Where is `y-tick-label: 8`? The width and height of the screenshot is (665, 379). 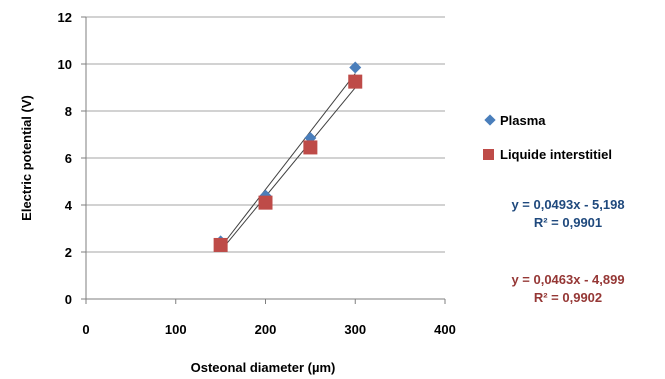 y-tick-label: 8 is located at coordinates (68, 111).